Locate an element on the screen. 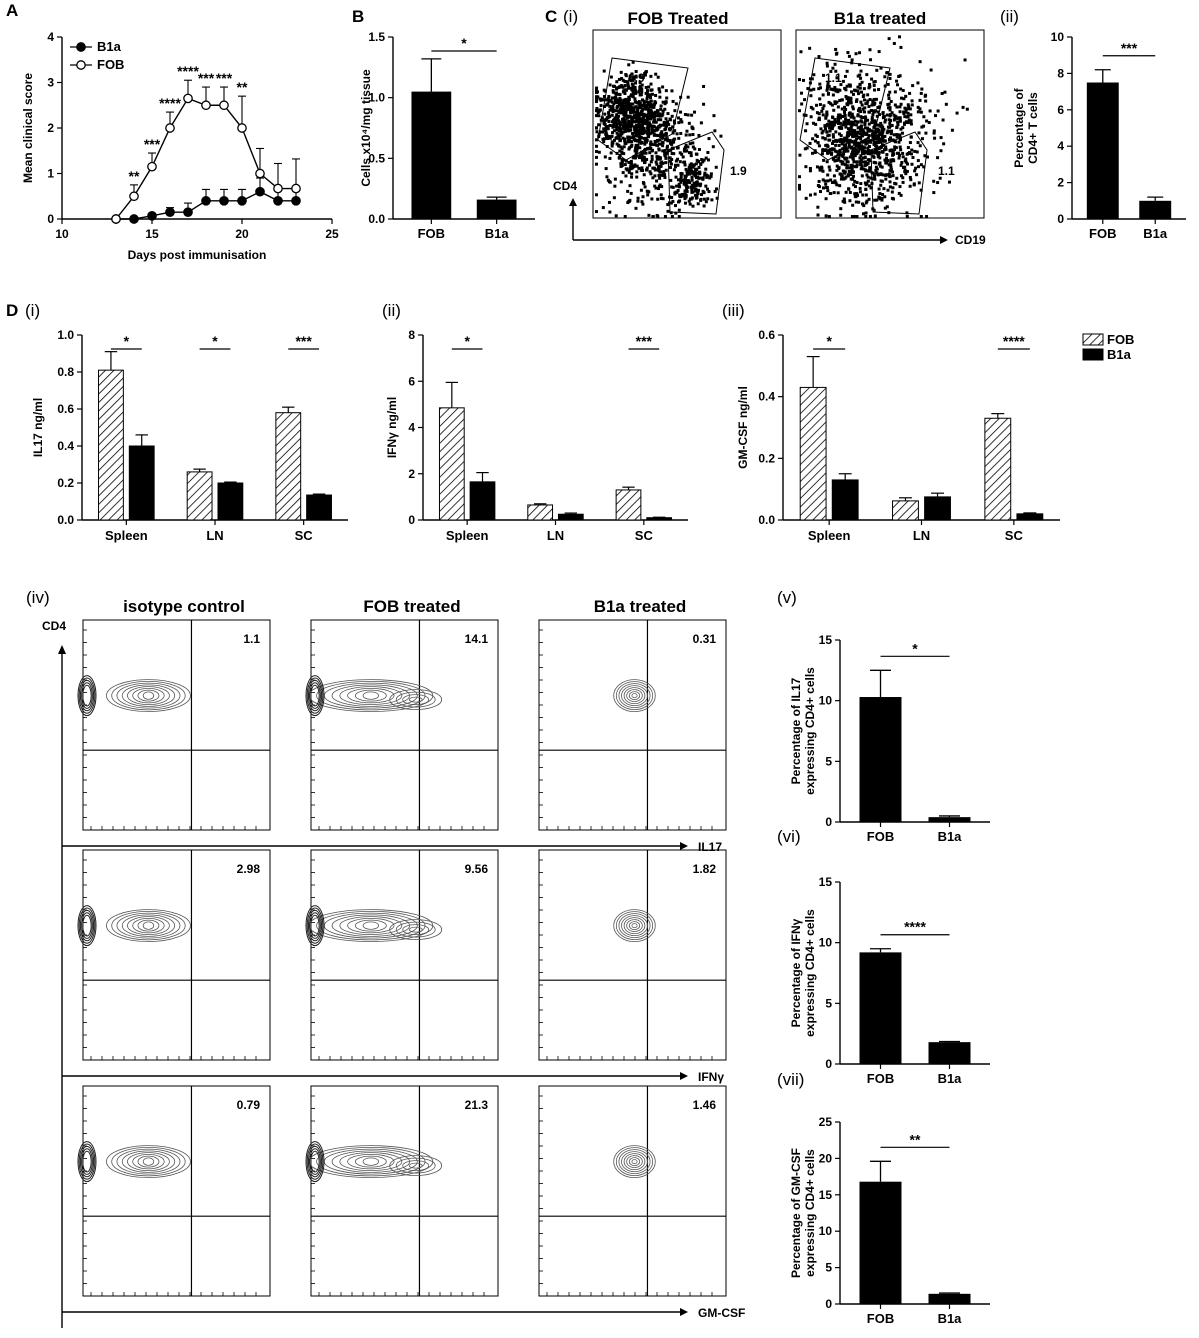 The image size is (1199, 1338). y-axis-label-line: CD4+ T cells is located at coordinates (1033, 128).